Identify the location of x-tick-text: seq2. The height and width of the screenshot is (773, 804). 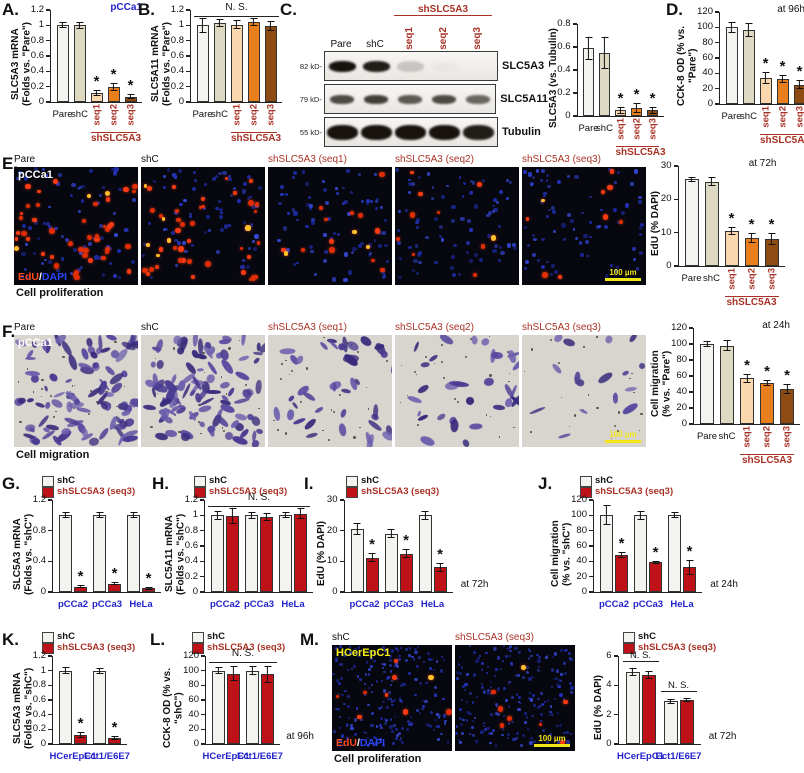
(782, 117).